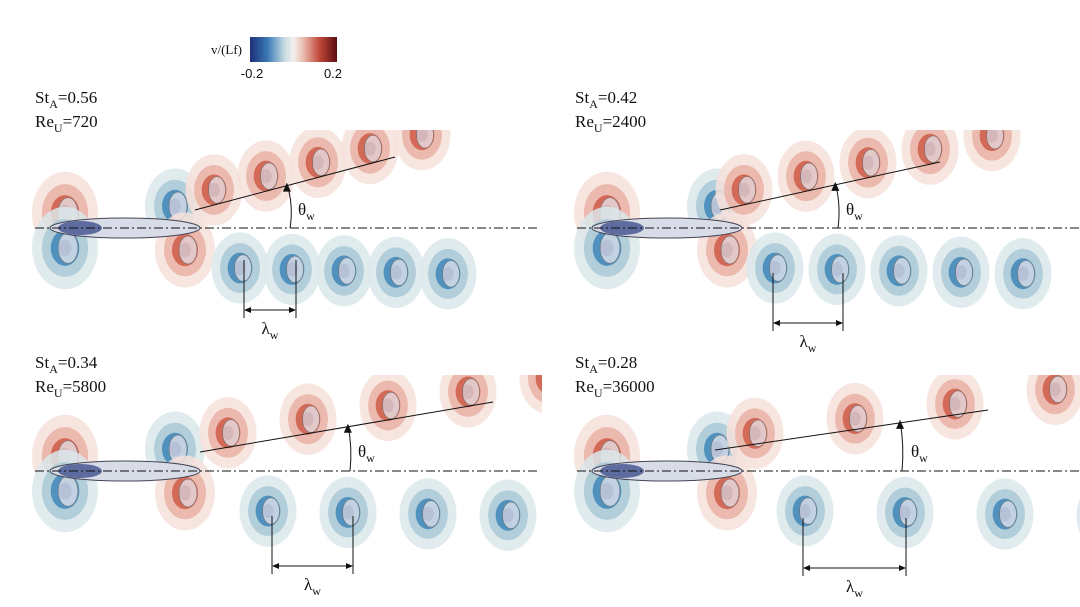 The image size is (1080, 607). I want to click on colorbar-max: 0.2, so click(333, 73).